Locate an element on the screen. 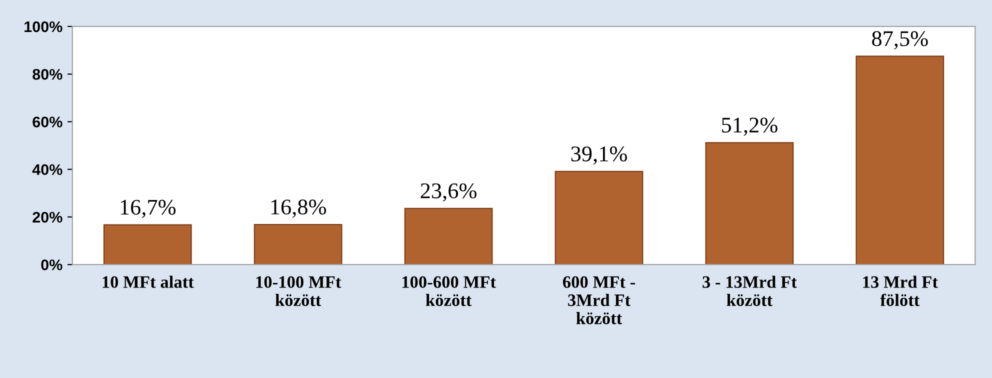 This screenshot has width=992, height=378. data-label: 51,2% is located at coordinates (750, 127).